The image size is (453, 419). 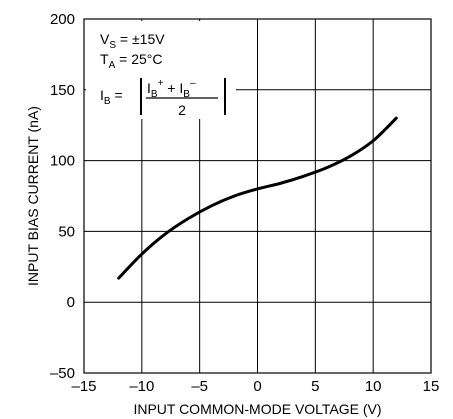 What do you see at coordinates (62, 373) in the screenshot?
I see `y-tick-label: –50` at bounding box center [62, 373].